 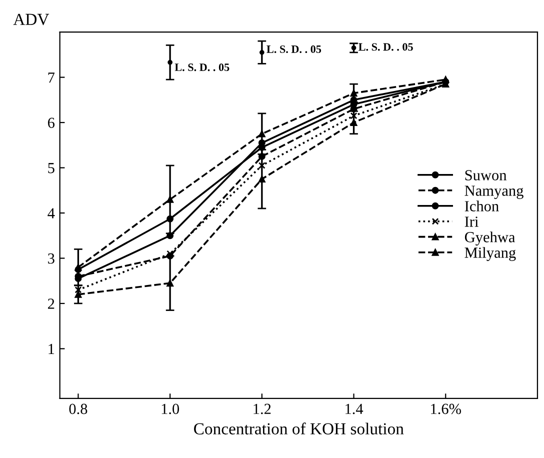 I want to click on legend-label: Namyang, so click(x=494, y=192).